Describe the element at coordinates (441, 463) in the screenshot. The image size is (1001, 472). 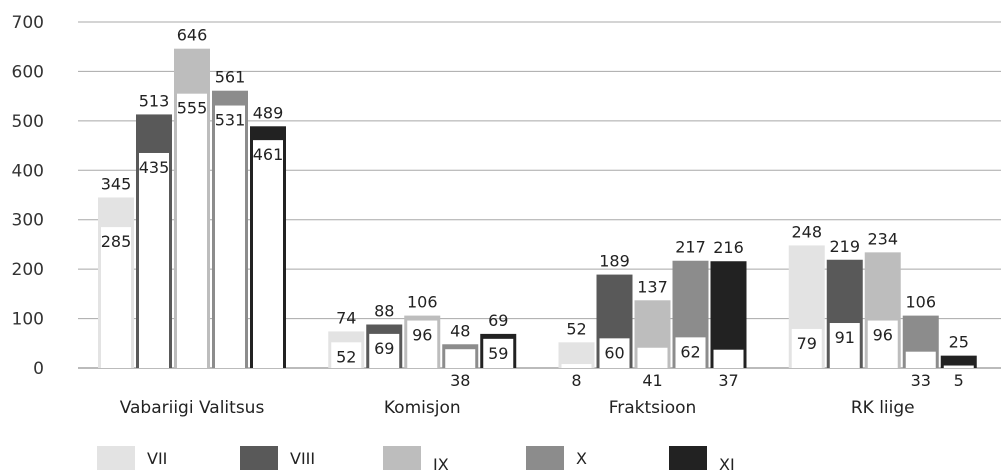
I see `legend-label: IX` at that location.